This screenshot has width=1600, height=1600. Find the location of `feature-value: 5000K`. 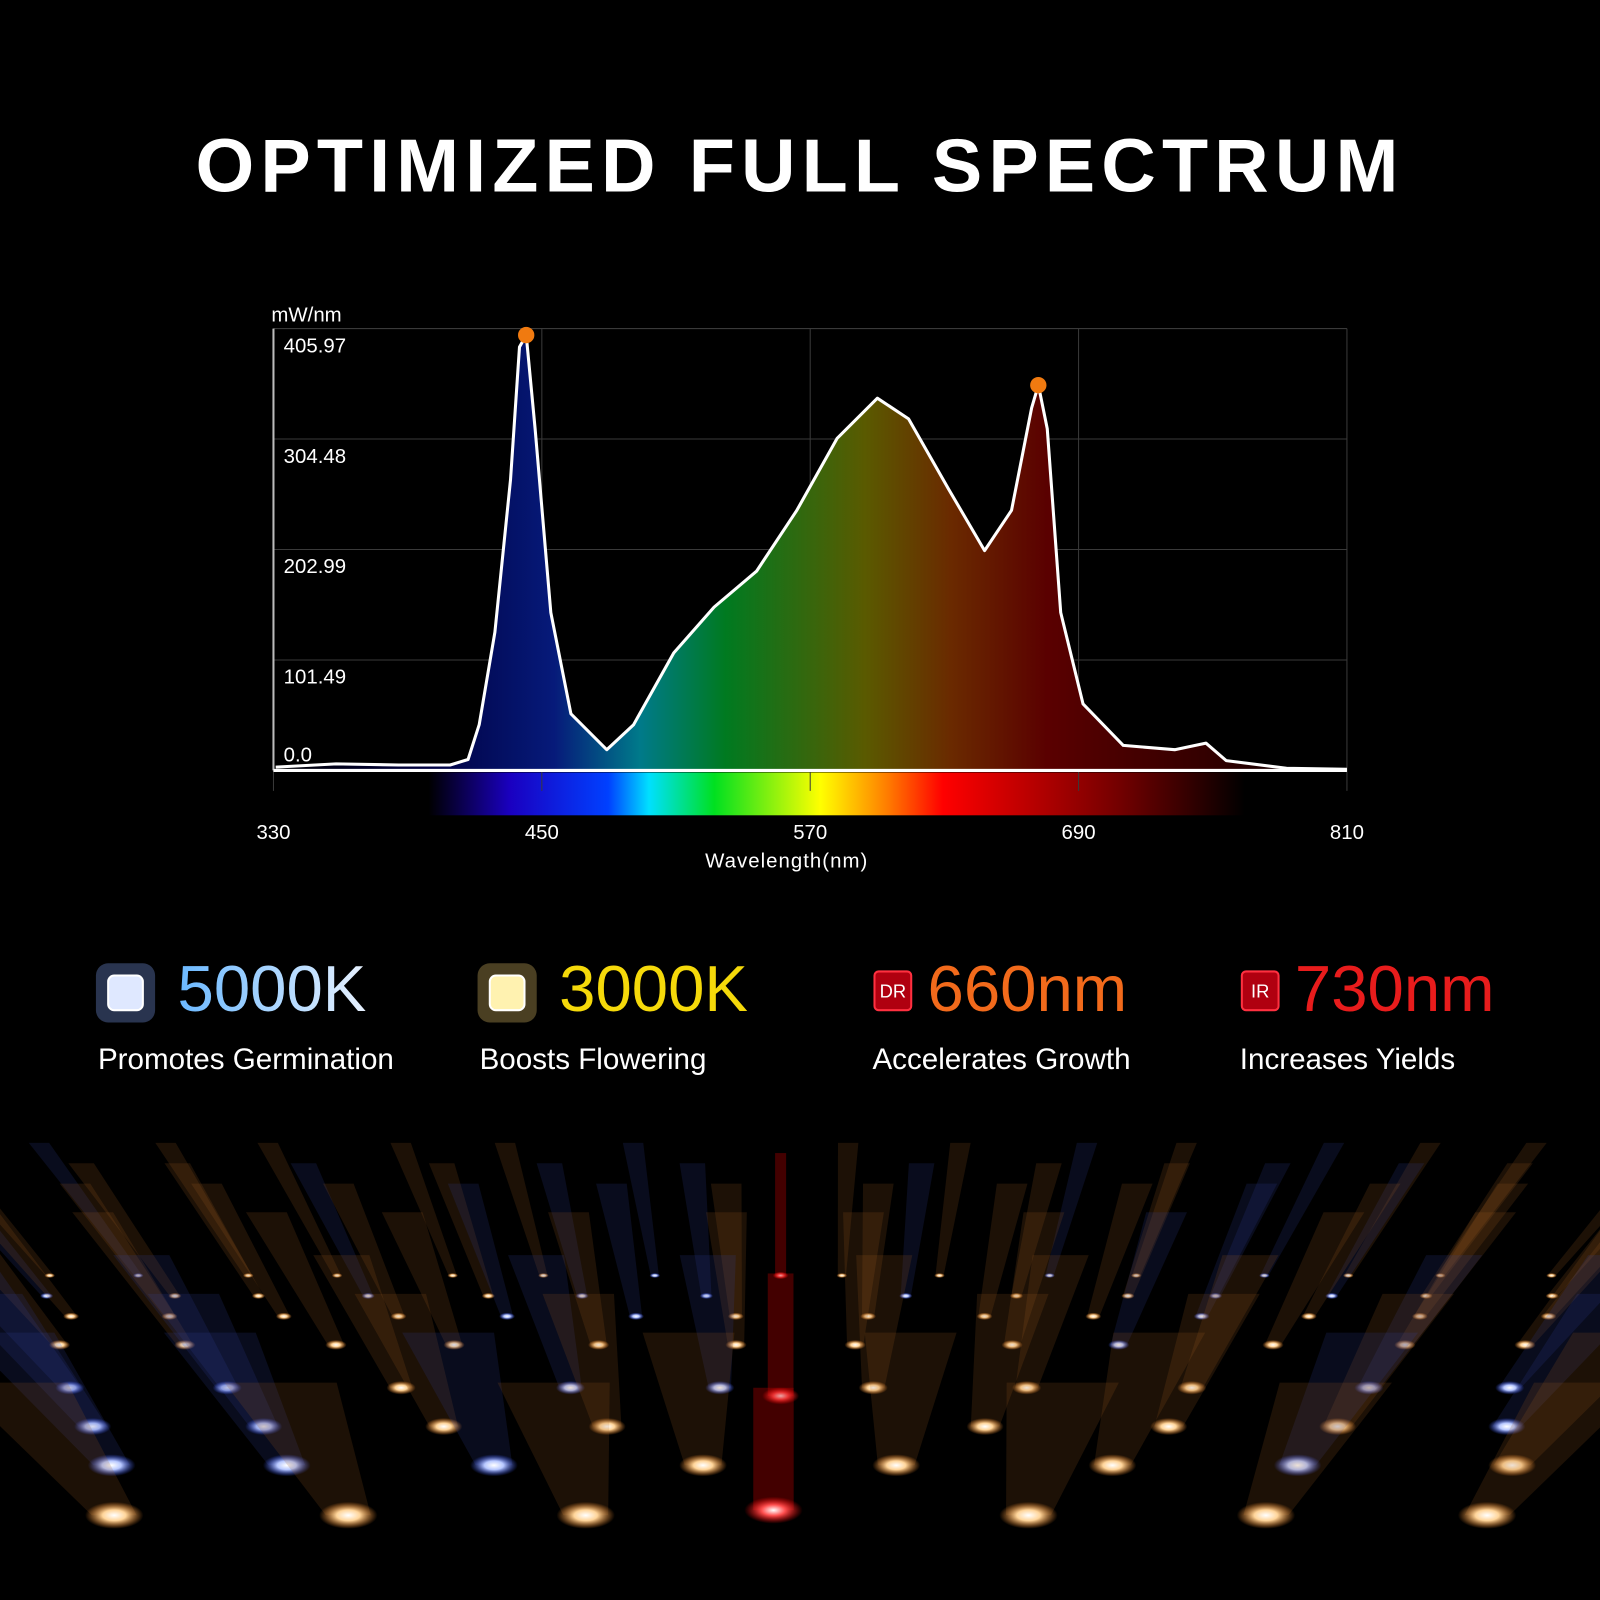

feature-value: 5000K is located at coordinates (272, 988).